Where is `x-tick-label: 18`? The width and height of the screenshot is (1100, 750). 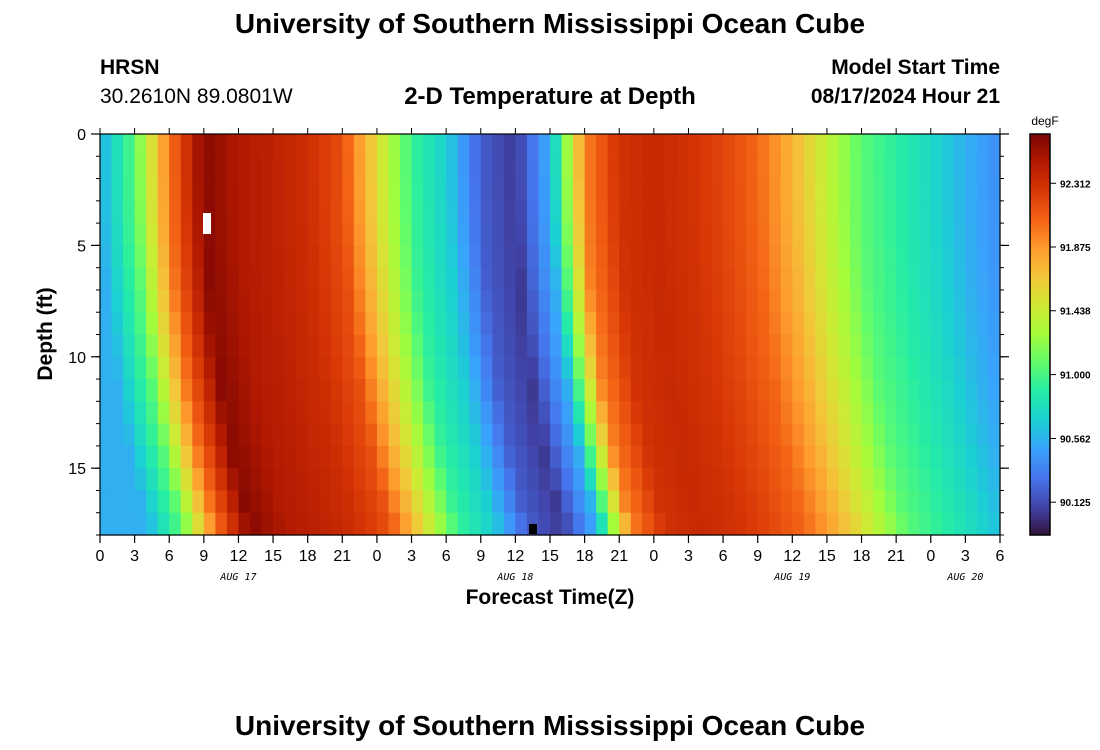
x-tick-label: 18 is located at coordinates (585, 556).